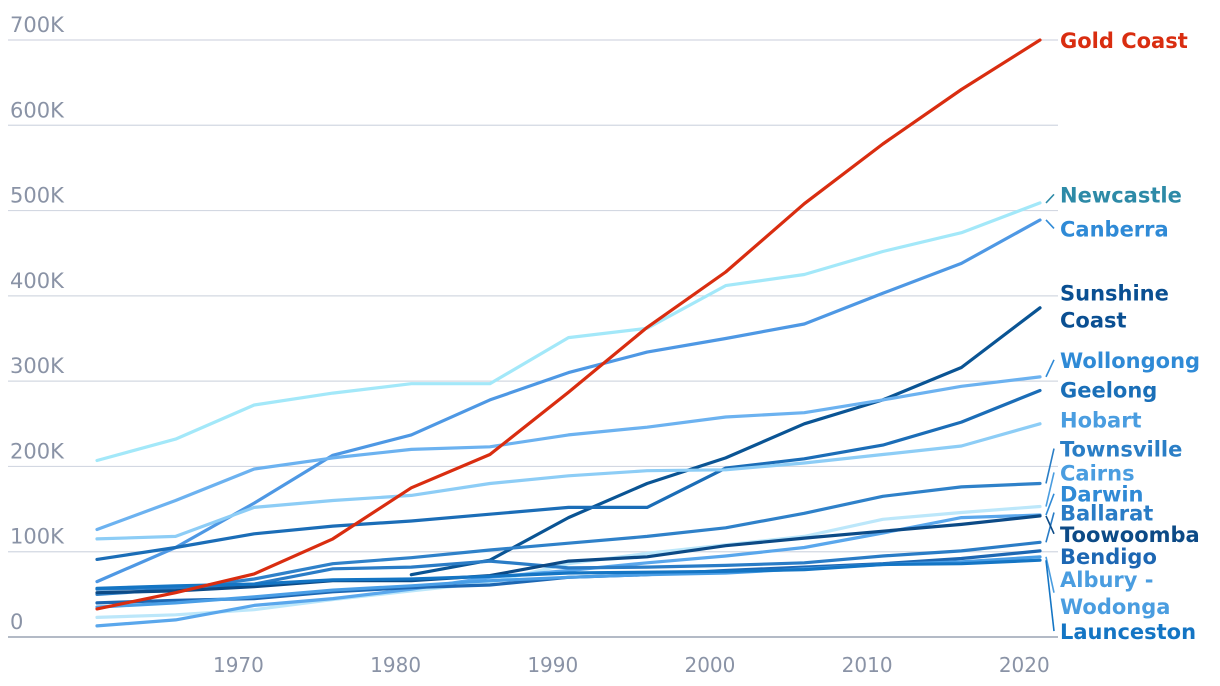 This screenshot has height=686, width=1220. Describe the element at coordinates (1024, 665) in the screenshot. I see `x-tick-label: 2020` at that location.